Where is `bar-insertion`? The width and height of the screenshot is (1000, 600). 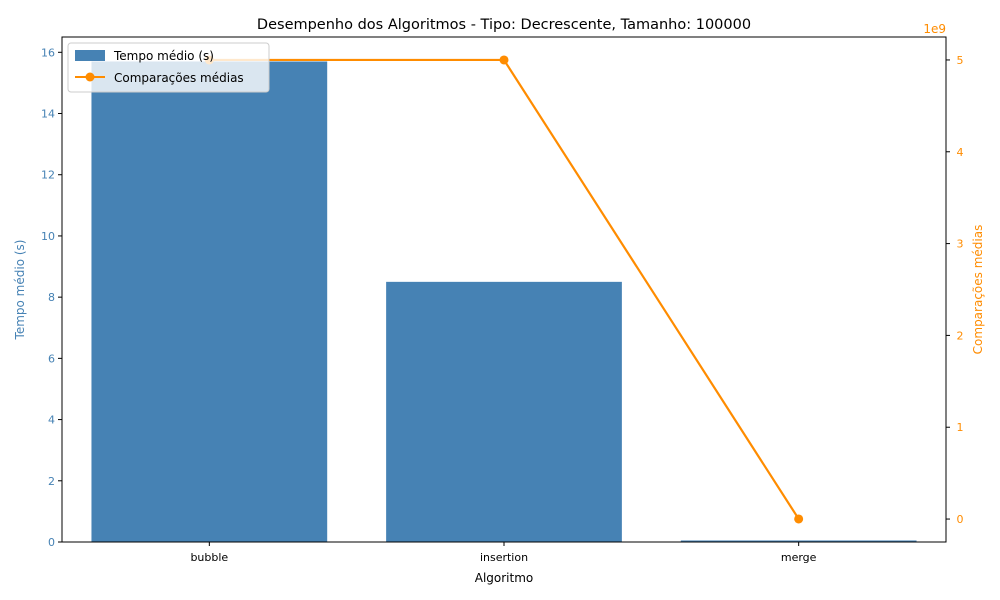 bar-insertion is located at coordinates (504, 411).